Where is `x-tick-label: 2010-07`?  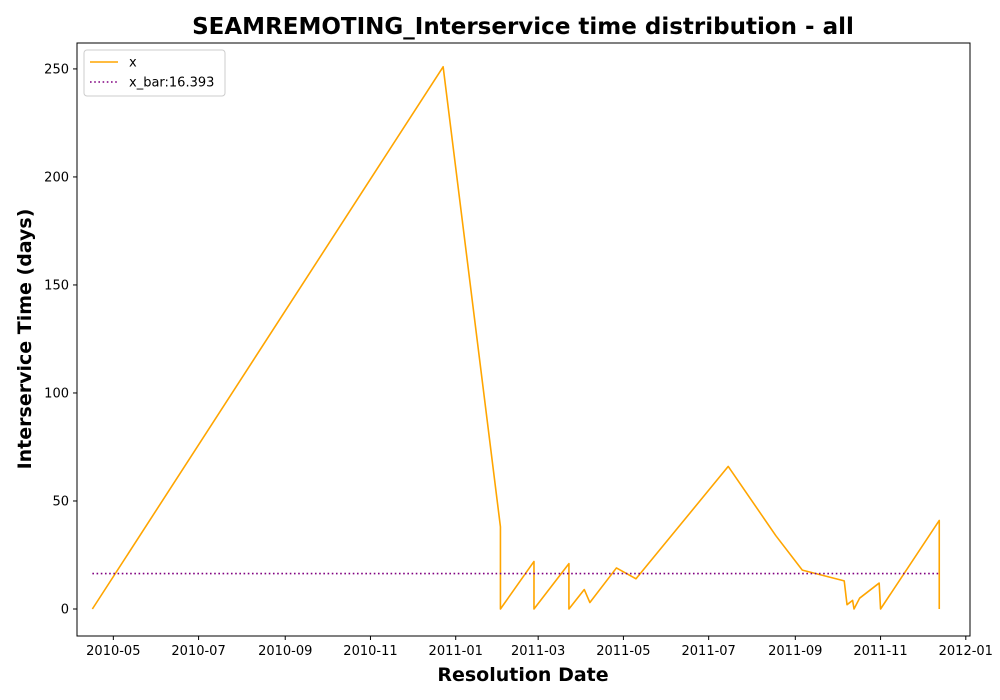 x-tick-label: 2010-07 is located at coordinates (198, 651).